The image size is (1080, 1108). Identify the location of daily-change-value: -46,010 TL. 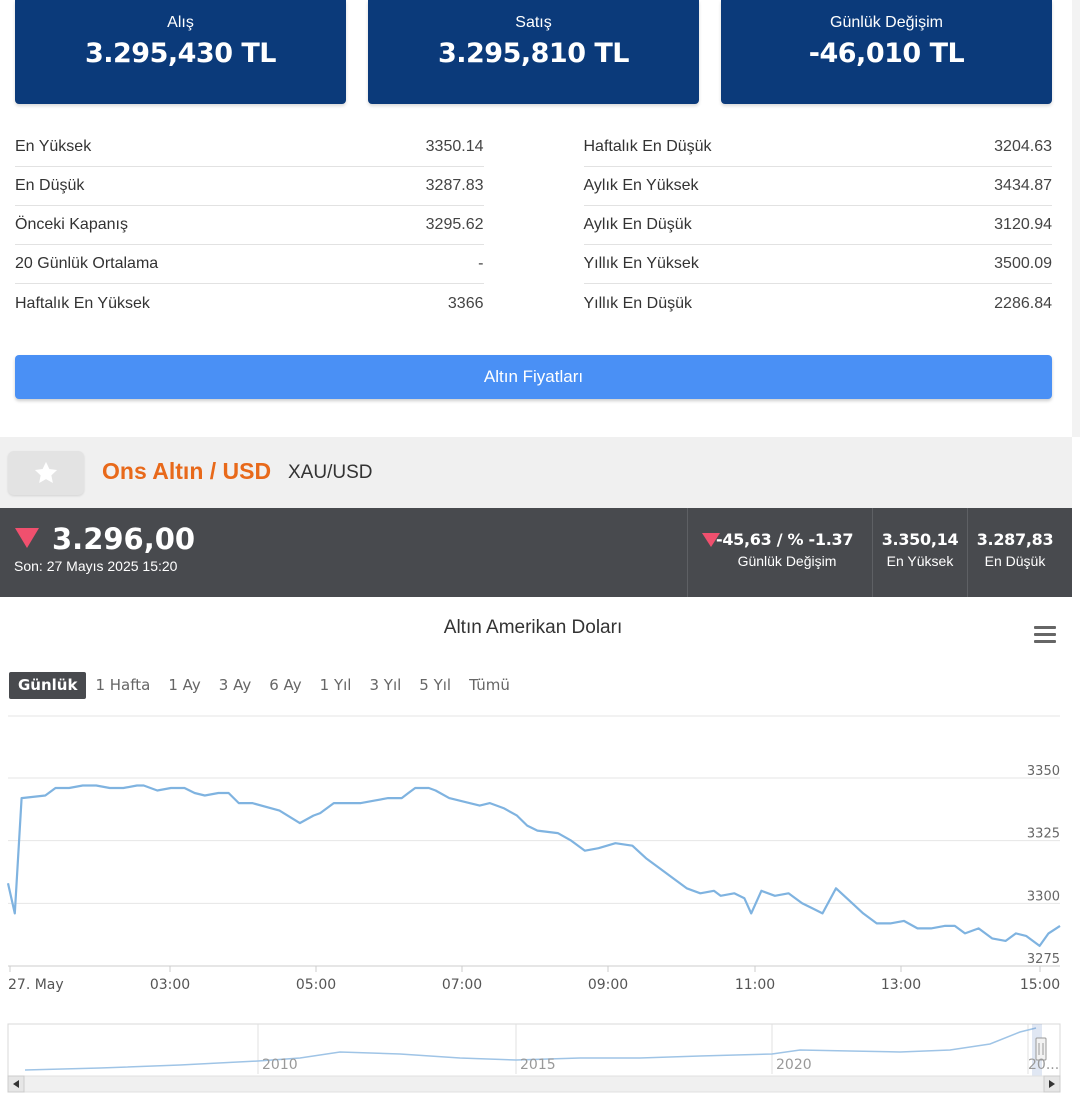
(886, 53).